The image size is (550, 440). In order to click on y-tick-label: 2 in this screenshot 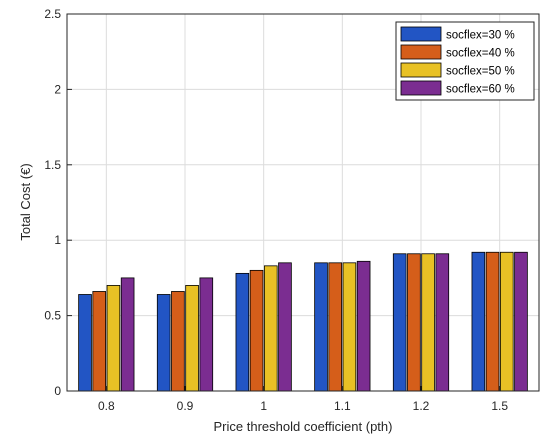, I will do `click(57, 89)`.